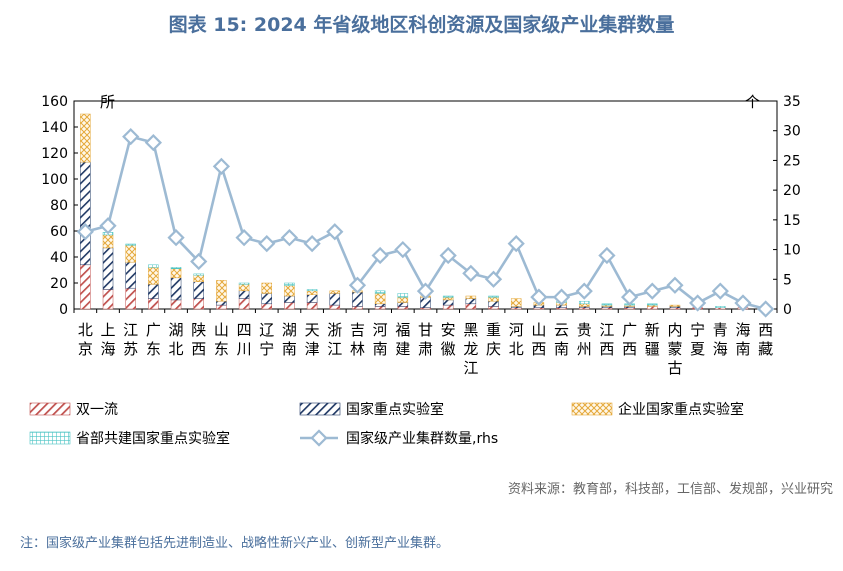 The image size is (843, 571). I want to click on x-tick-label: 福建, so click(402, 339).